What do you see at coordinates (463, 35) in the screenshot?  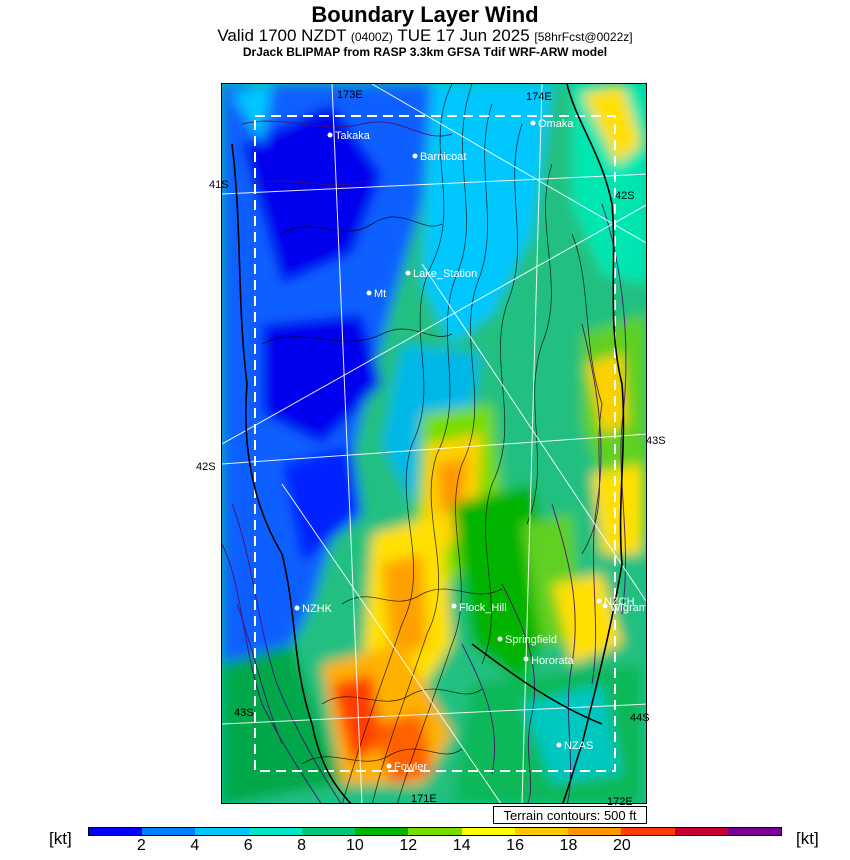 I see `forecast-date: TUE 17 Jun 2025` at bounding box center [463, 35].